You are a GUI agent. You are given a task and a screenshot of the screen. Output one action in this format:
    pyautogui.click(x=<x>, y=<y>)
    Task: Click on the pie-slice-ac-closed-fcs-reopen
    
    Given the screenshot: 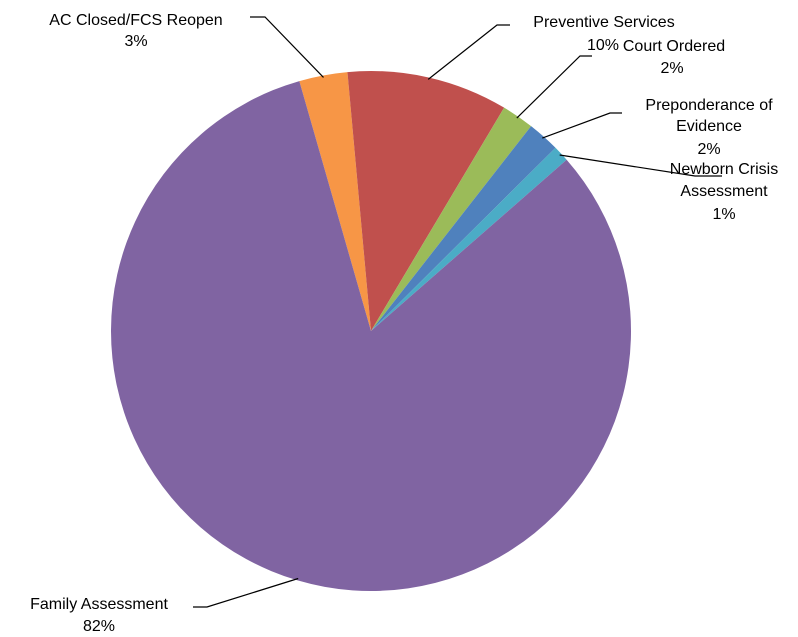 What is the action you would take?
    pyautogui.click(x=335, y=201)
    